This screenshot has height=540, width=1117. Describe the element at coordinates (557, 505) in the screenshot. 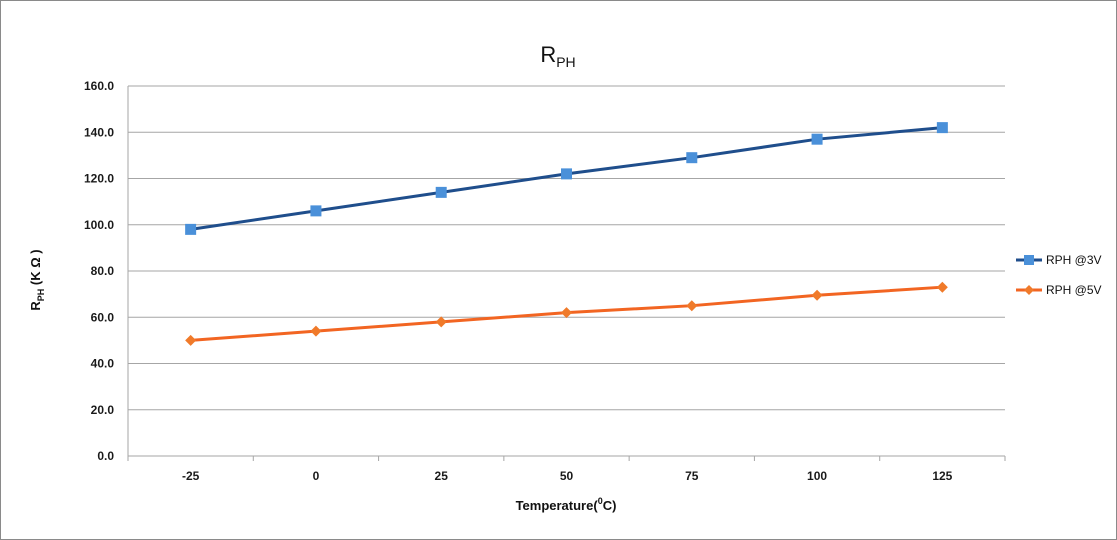

I see `x-axis-title-main: Temperature(` at that location.